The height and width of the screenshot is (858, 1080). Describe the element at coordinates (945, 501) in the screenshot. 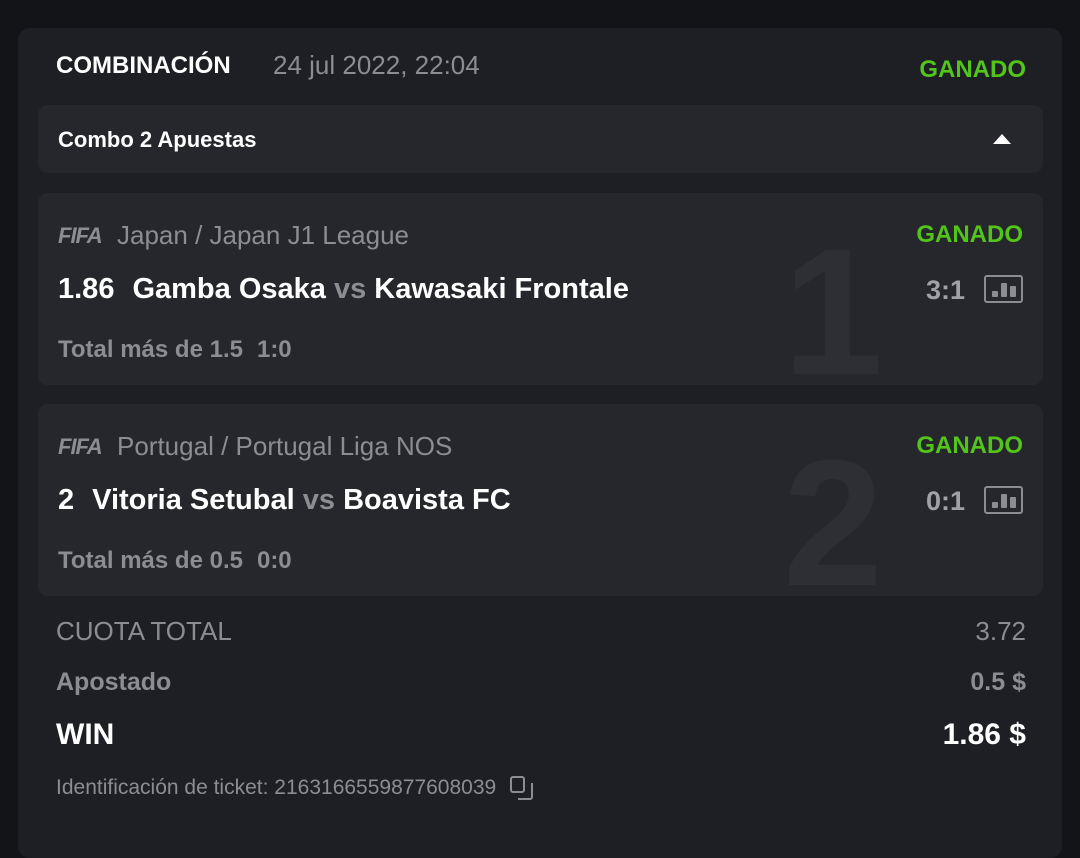

I see `score: 0:1` at that location.